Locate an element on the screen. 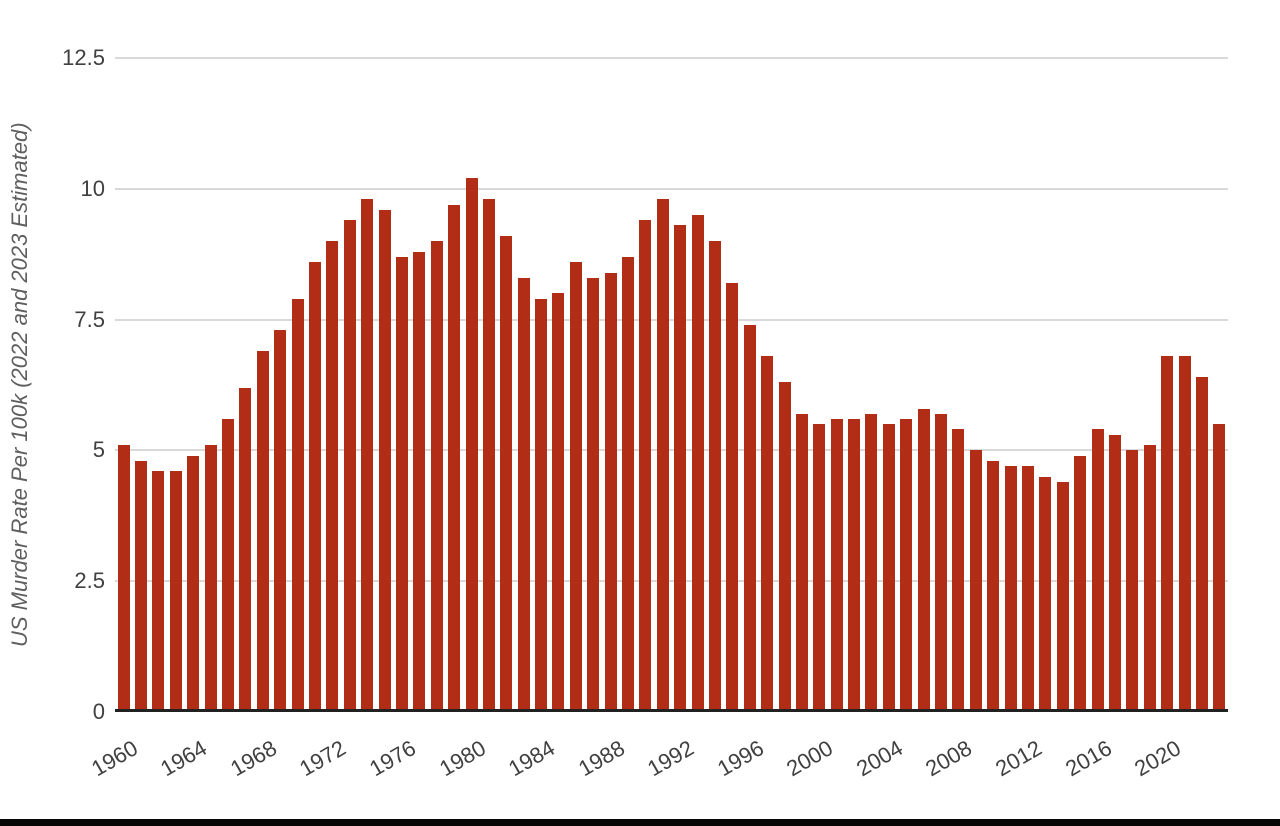  bar-1992 is located at coordinates (680, 467).